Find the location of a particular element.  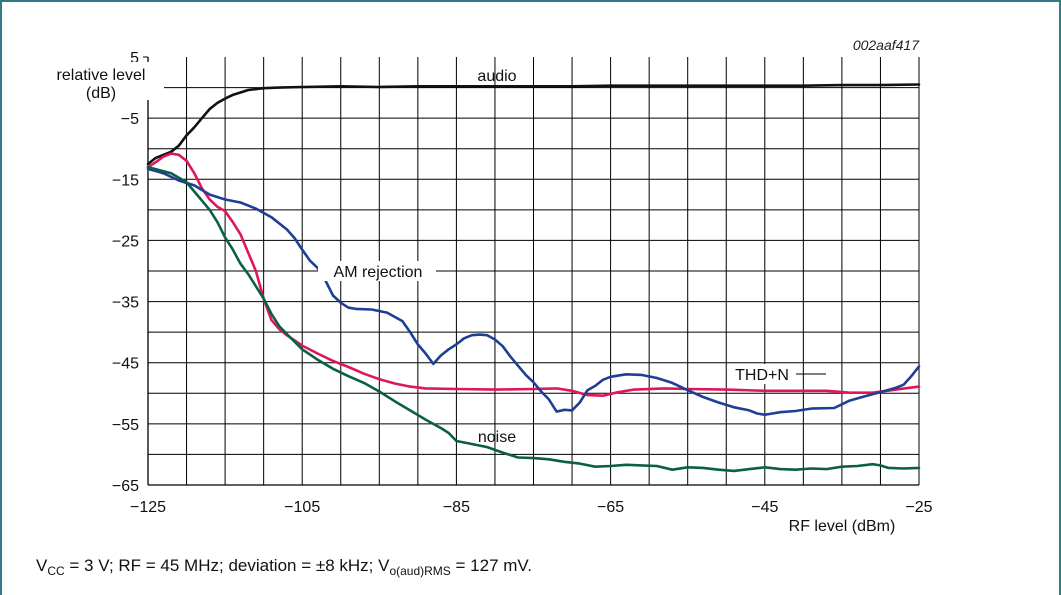

y-axis-label-line-1: relative level is located at coordinates (101, 75).